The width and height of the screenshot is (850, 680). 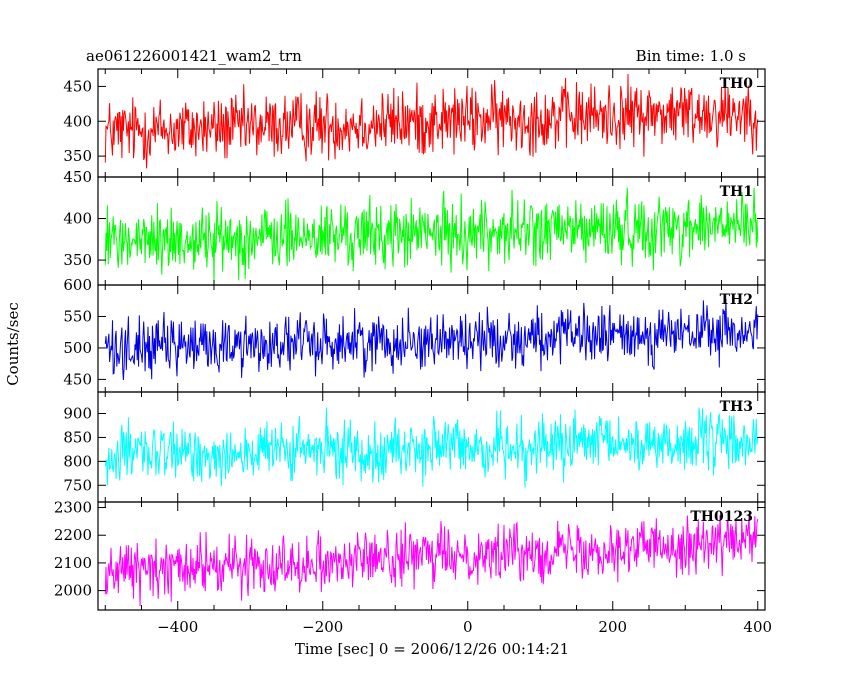 I want to click on y-tick-label: 2100, so click(x=73, y=563).